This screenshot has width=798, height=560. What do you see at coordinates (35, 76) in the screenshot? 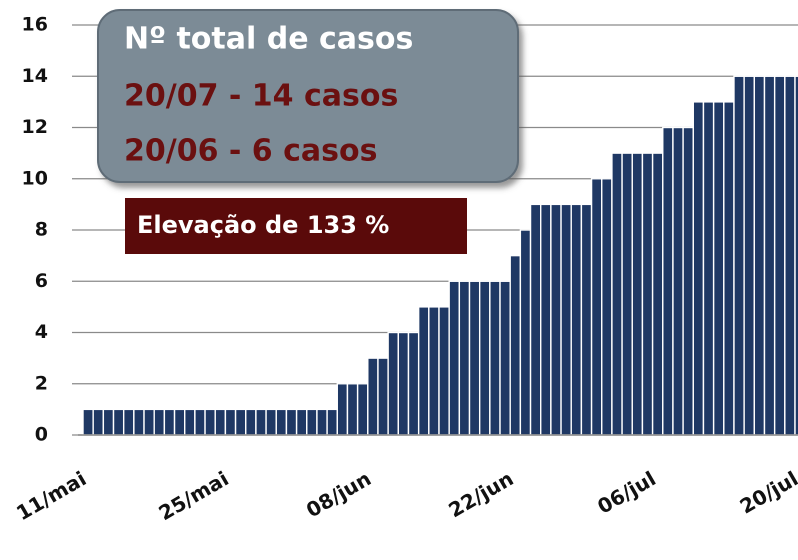
I see `y-tick-label: 14` at bounding box center [35, 76].